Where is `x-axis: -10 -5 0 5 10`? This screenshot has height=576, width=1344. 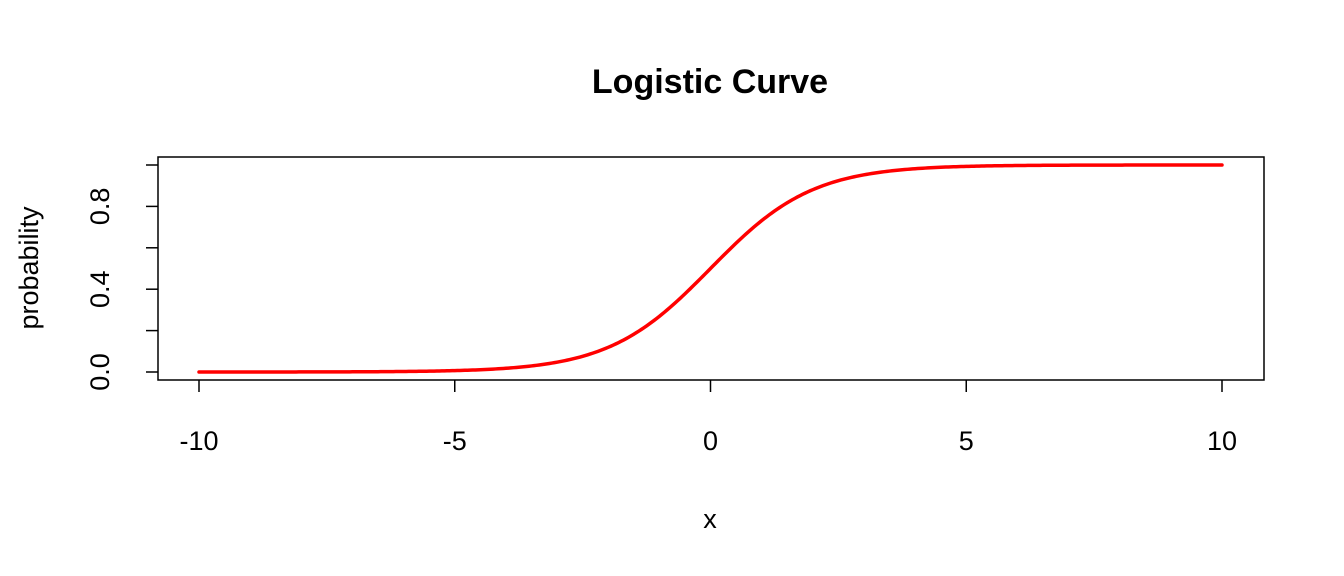 x-axis: -10 -5 0 5 10 is located at coordinates (708, 418).